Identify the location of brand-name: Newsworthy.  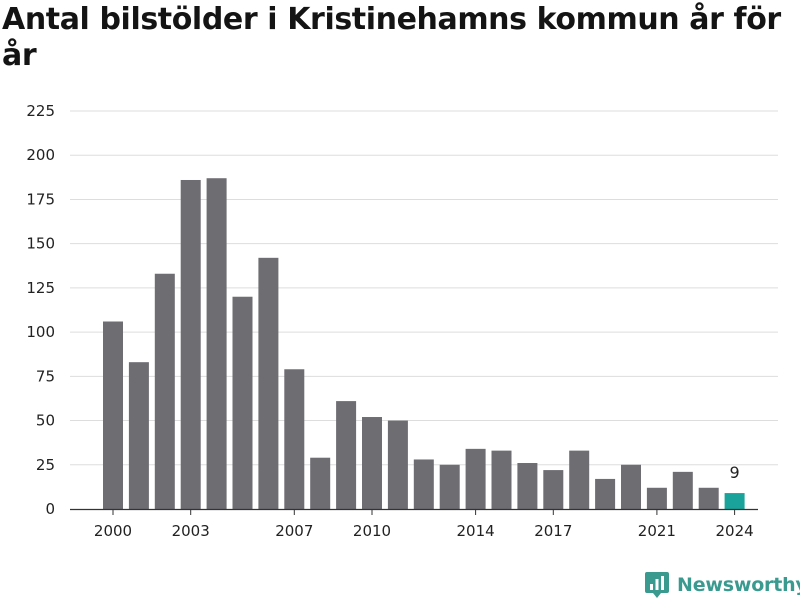
(738, 585).